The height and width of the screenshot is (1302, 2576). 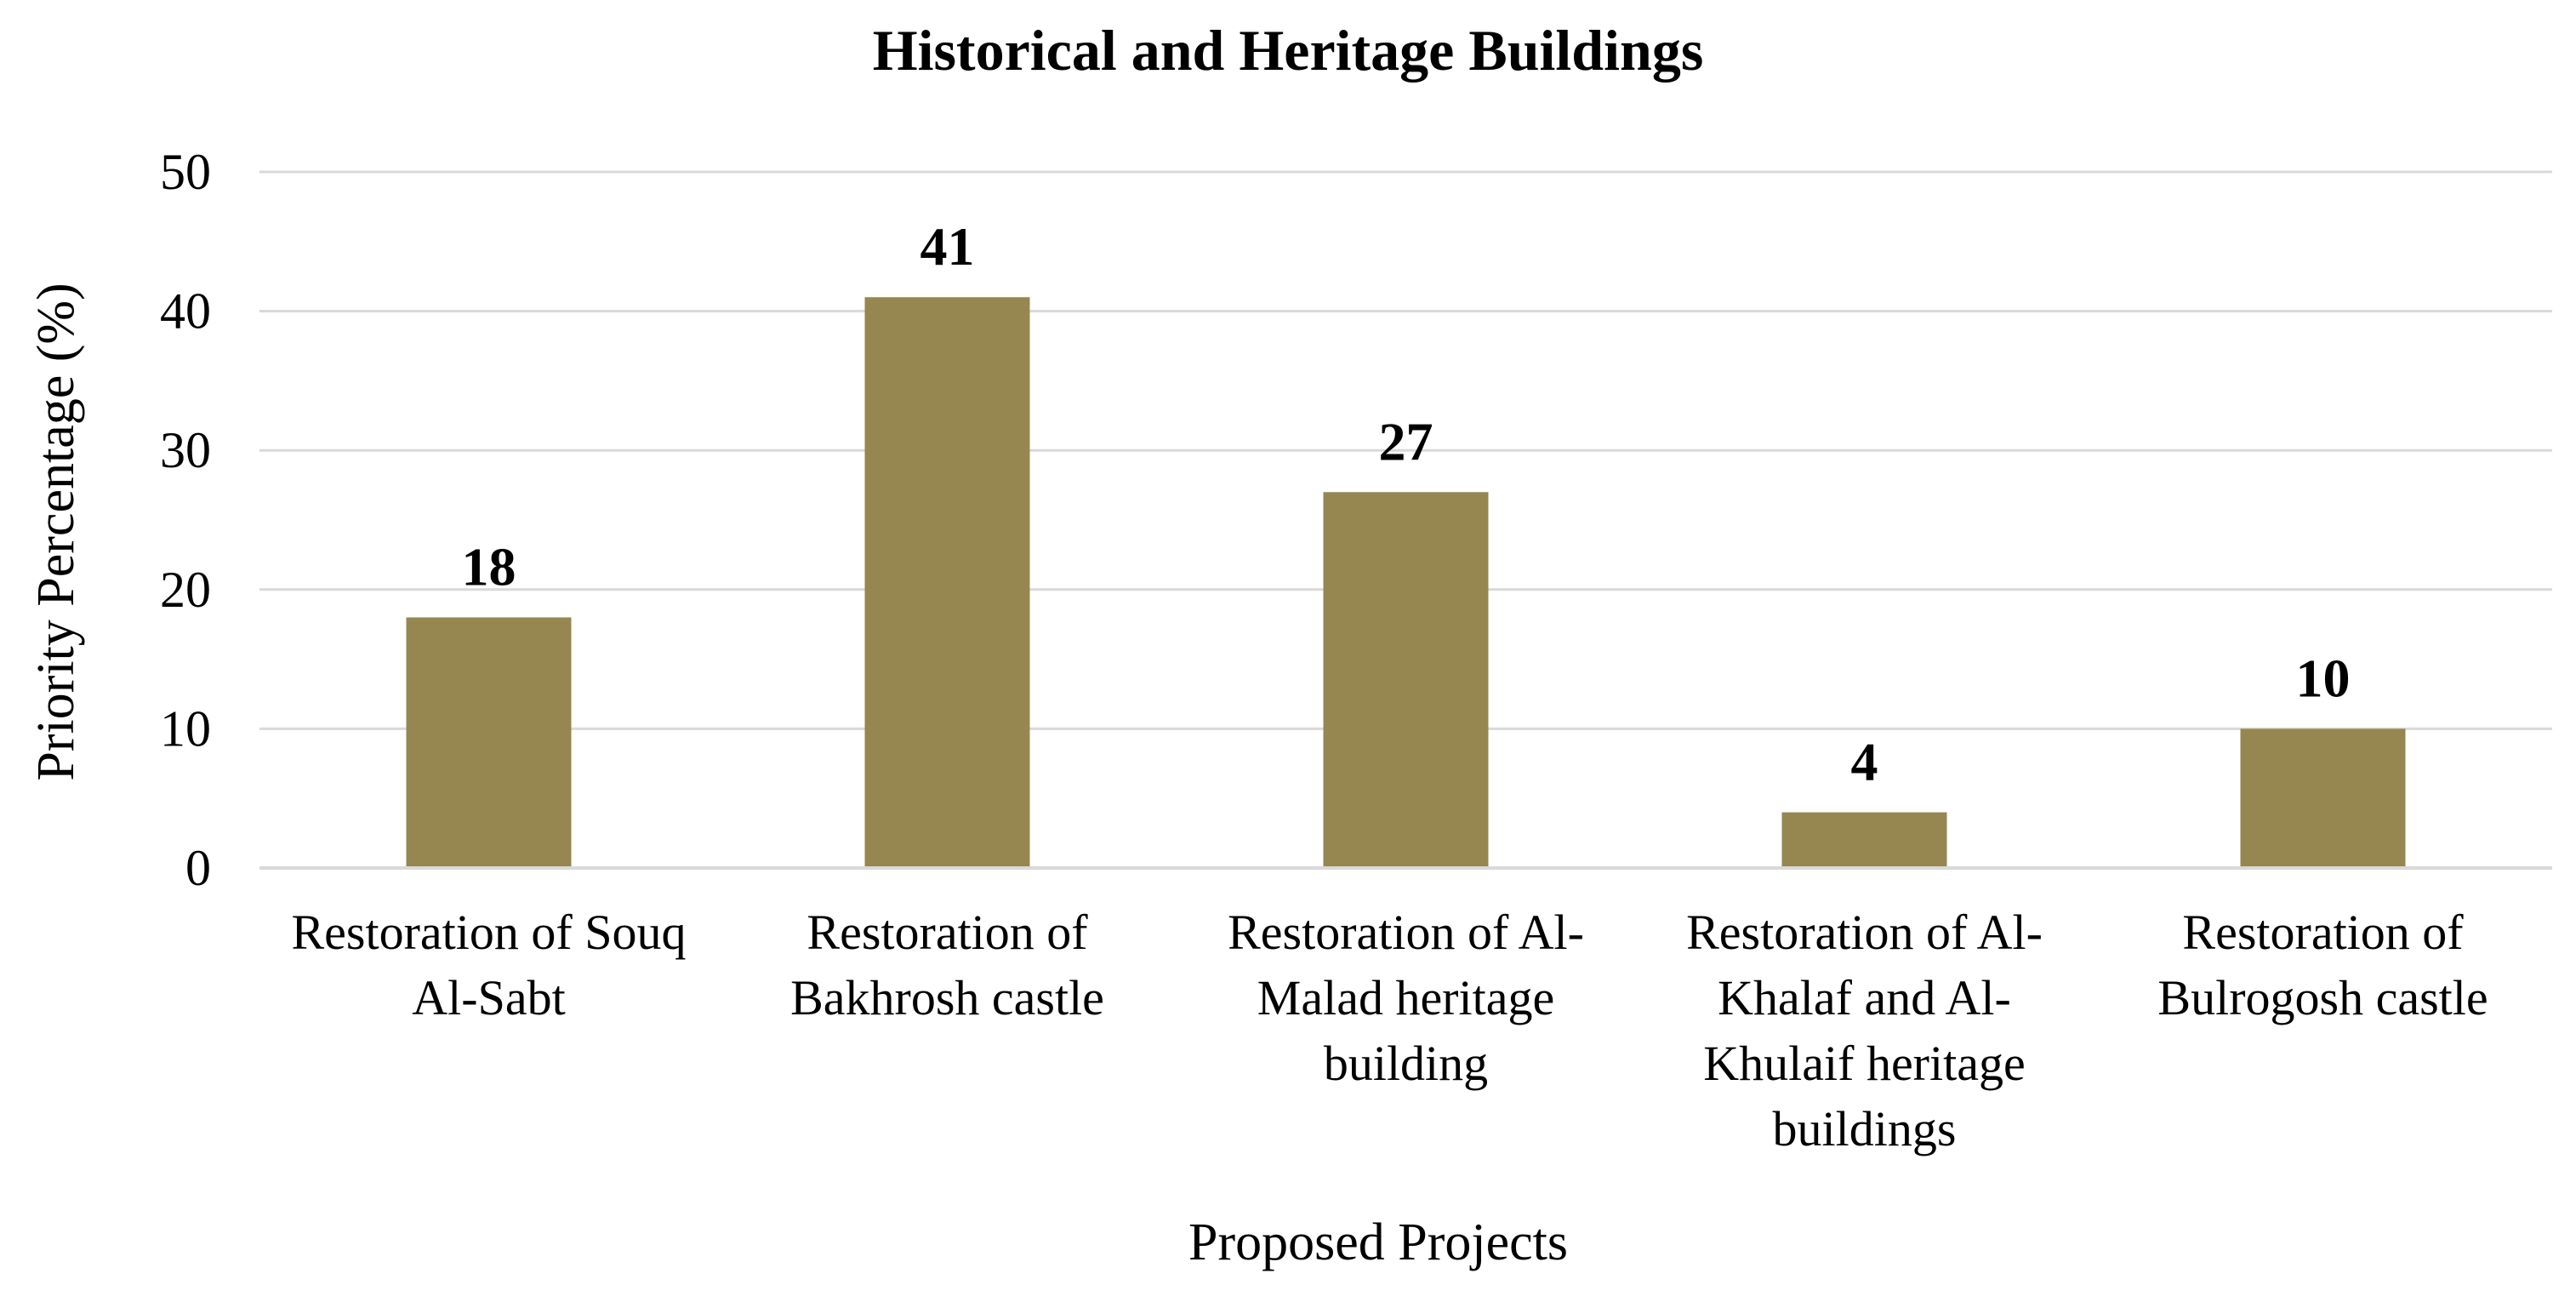 What do you see at coordinates (1406, 441) in the screenshot?
I see `data-label: 27` at bounding box center [1406, 441].